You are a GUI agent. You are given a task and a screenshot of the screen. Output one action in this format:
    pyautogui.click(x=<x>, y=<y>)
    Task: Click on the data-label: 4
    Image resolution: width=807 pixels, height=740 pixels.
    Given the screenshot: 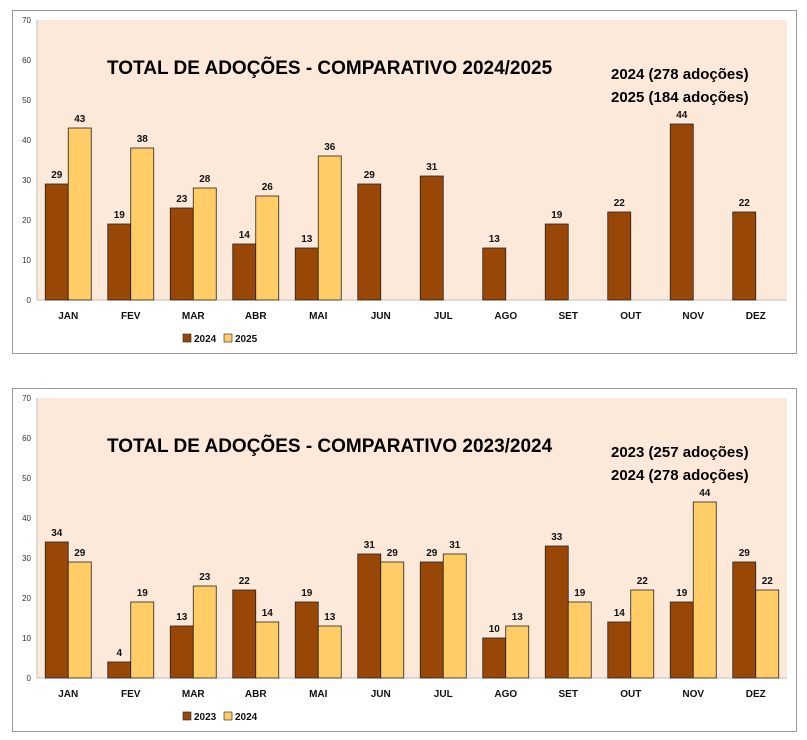 What is the action you would take?
    pyautogui.click(x=119, y=653)
    